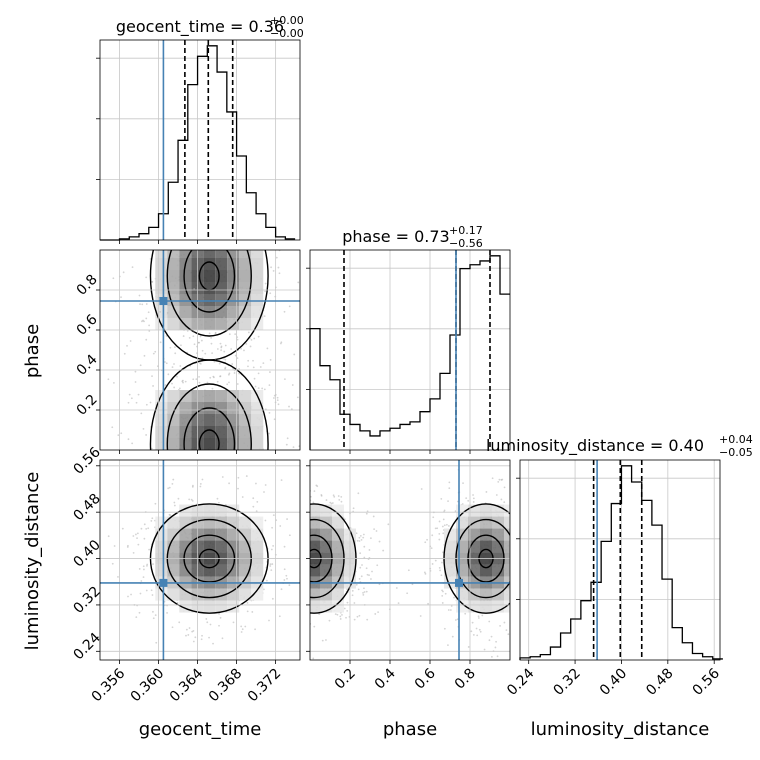 This screenshot has height=760, width=760. Describe the element at coordinates (148, 686) in the screenshot. I see `density-geocent-time-vs-luminosity-distance-xtick-label-1: 0.360` at that location.